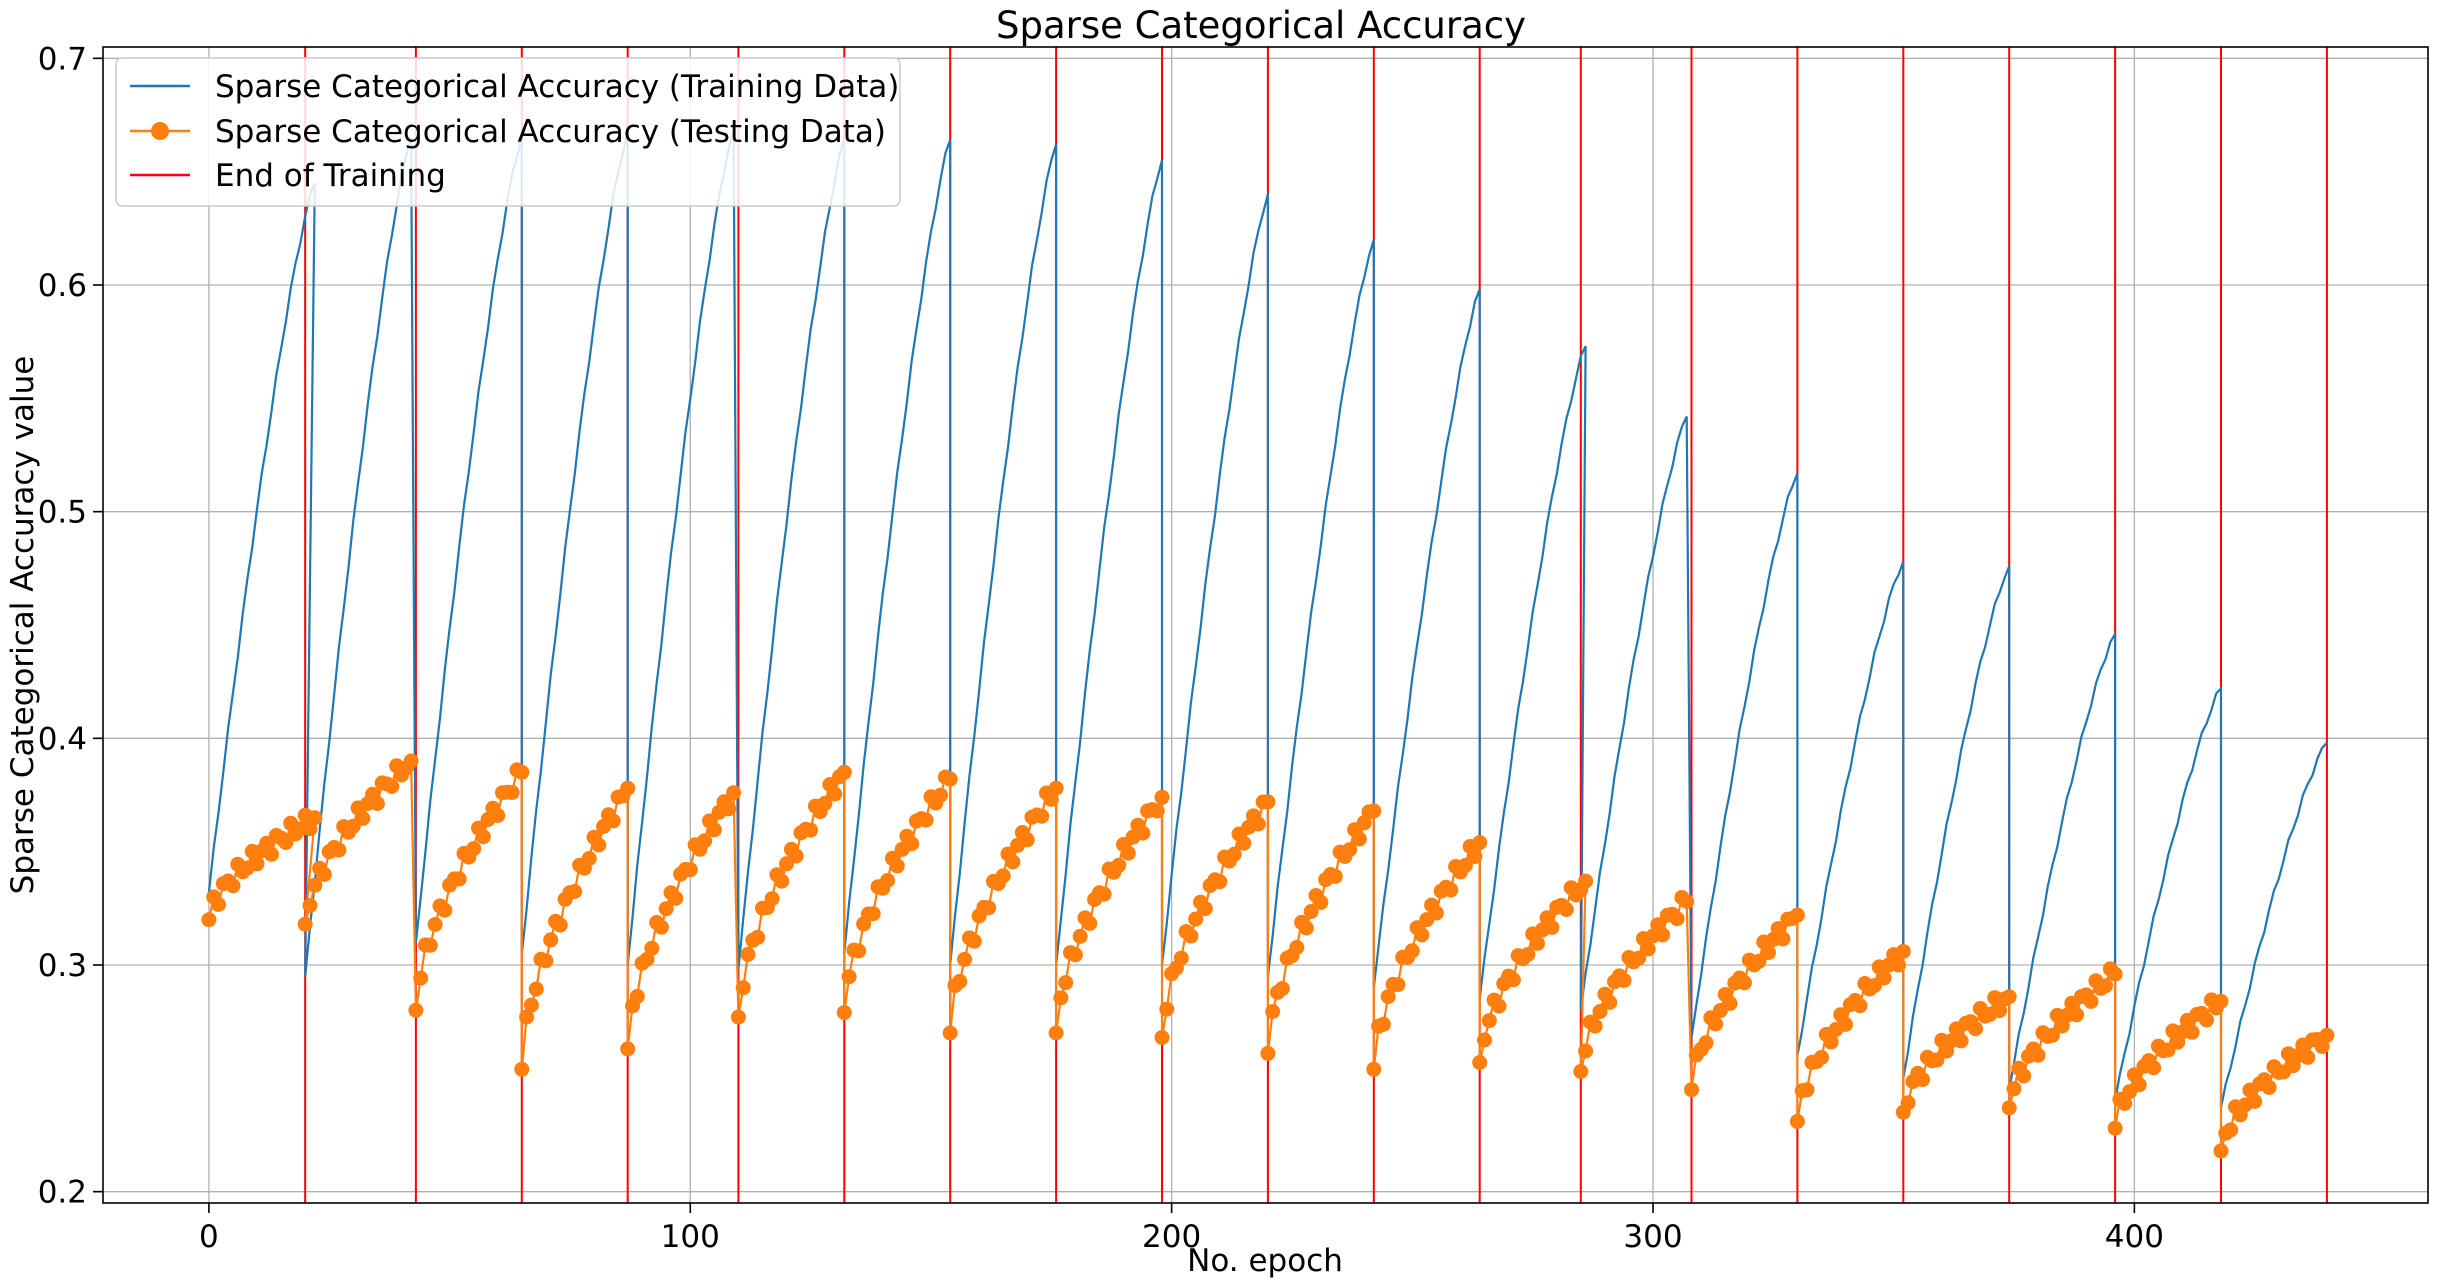 Image resolution: width=2437 pixels, height=1285 pixels. Describe the element at coordinates (62, 513) in the screenshot. I see `y-tick-label: 0.5` at that location.